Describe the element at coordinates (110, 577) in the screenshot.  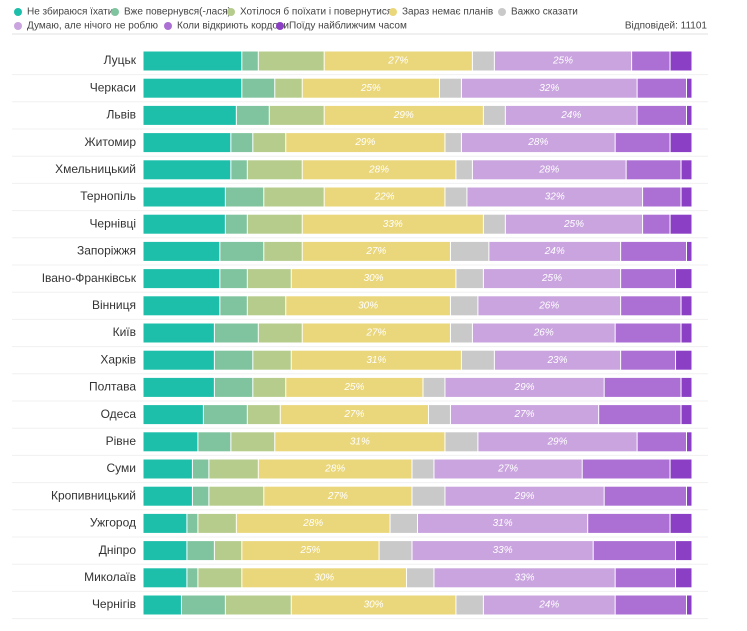
I see `category-label: Миколаїв` at that location.